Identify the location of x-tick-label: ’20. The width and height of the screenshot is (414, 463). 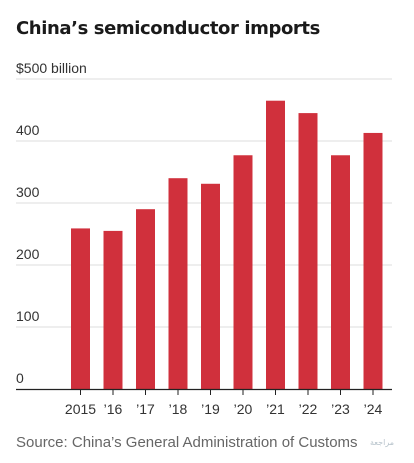
(243, 409).